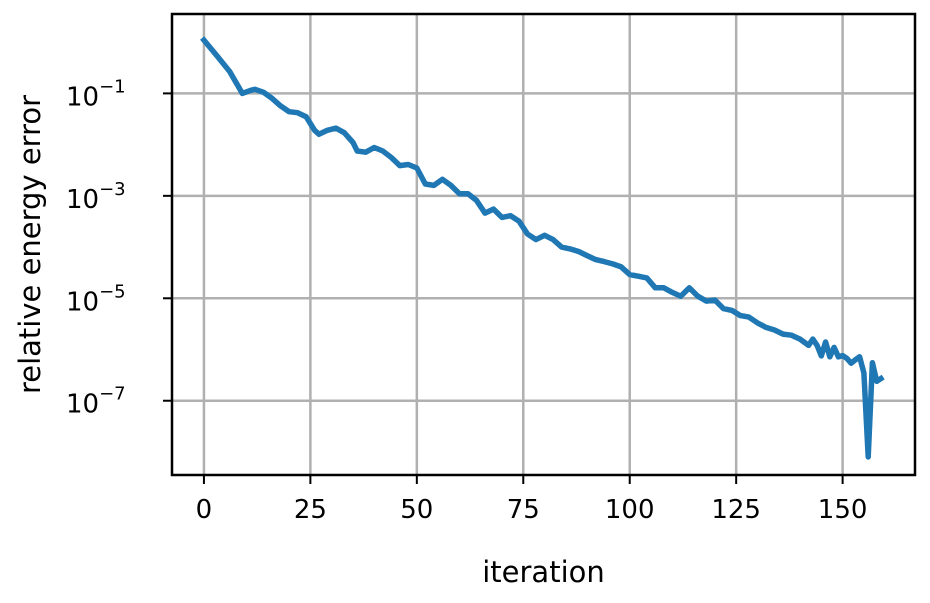  What do you see at coordinates (736, 510) in the screenshot?
I see `x-tick-label: 125` at bounding box center [736, 510].